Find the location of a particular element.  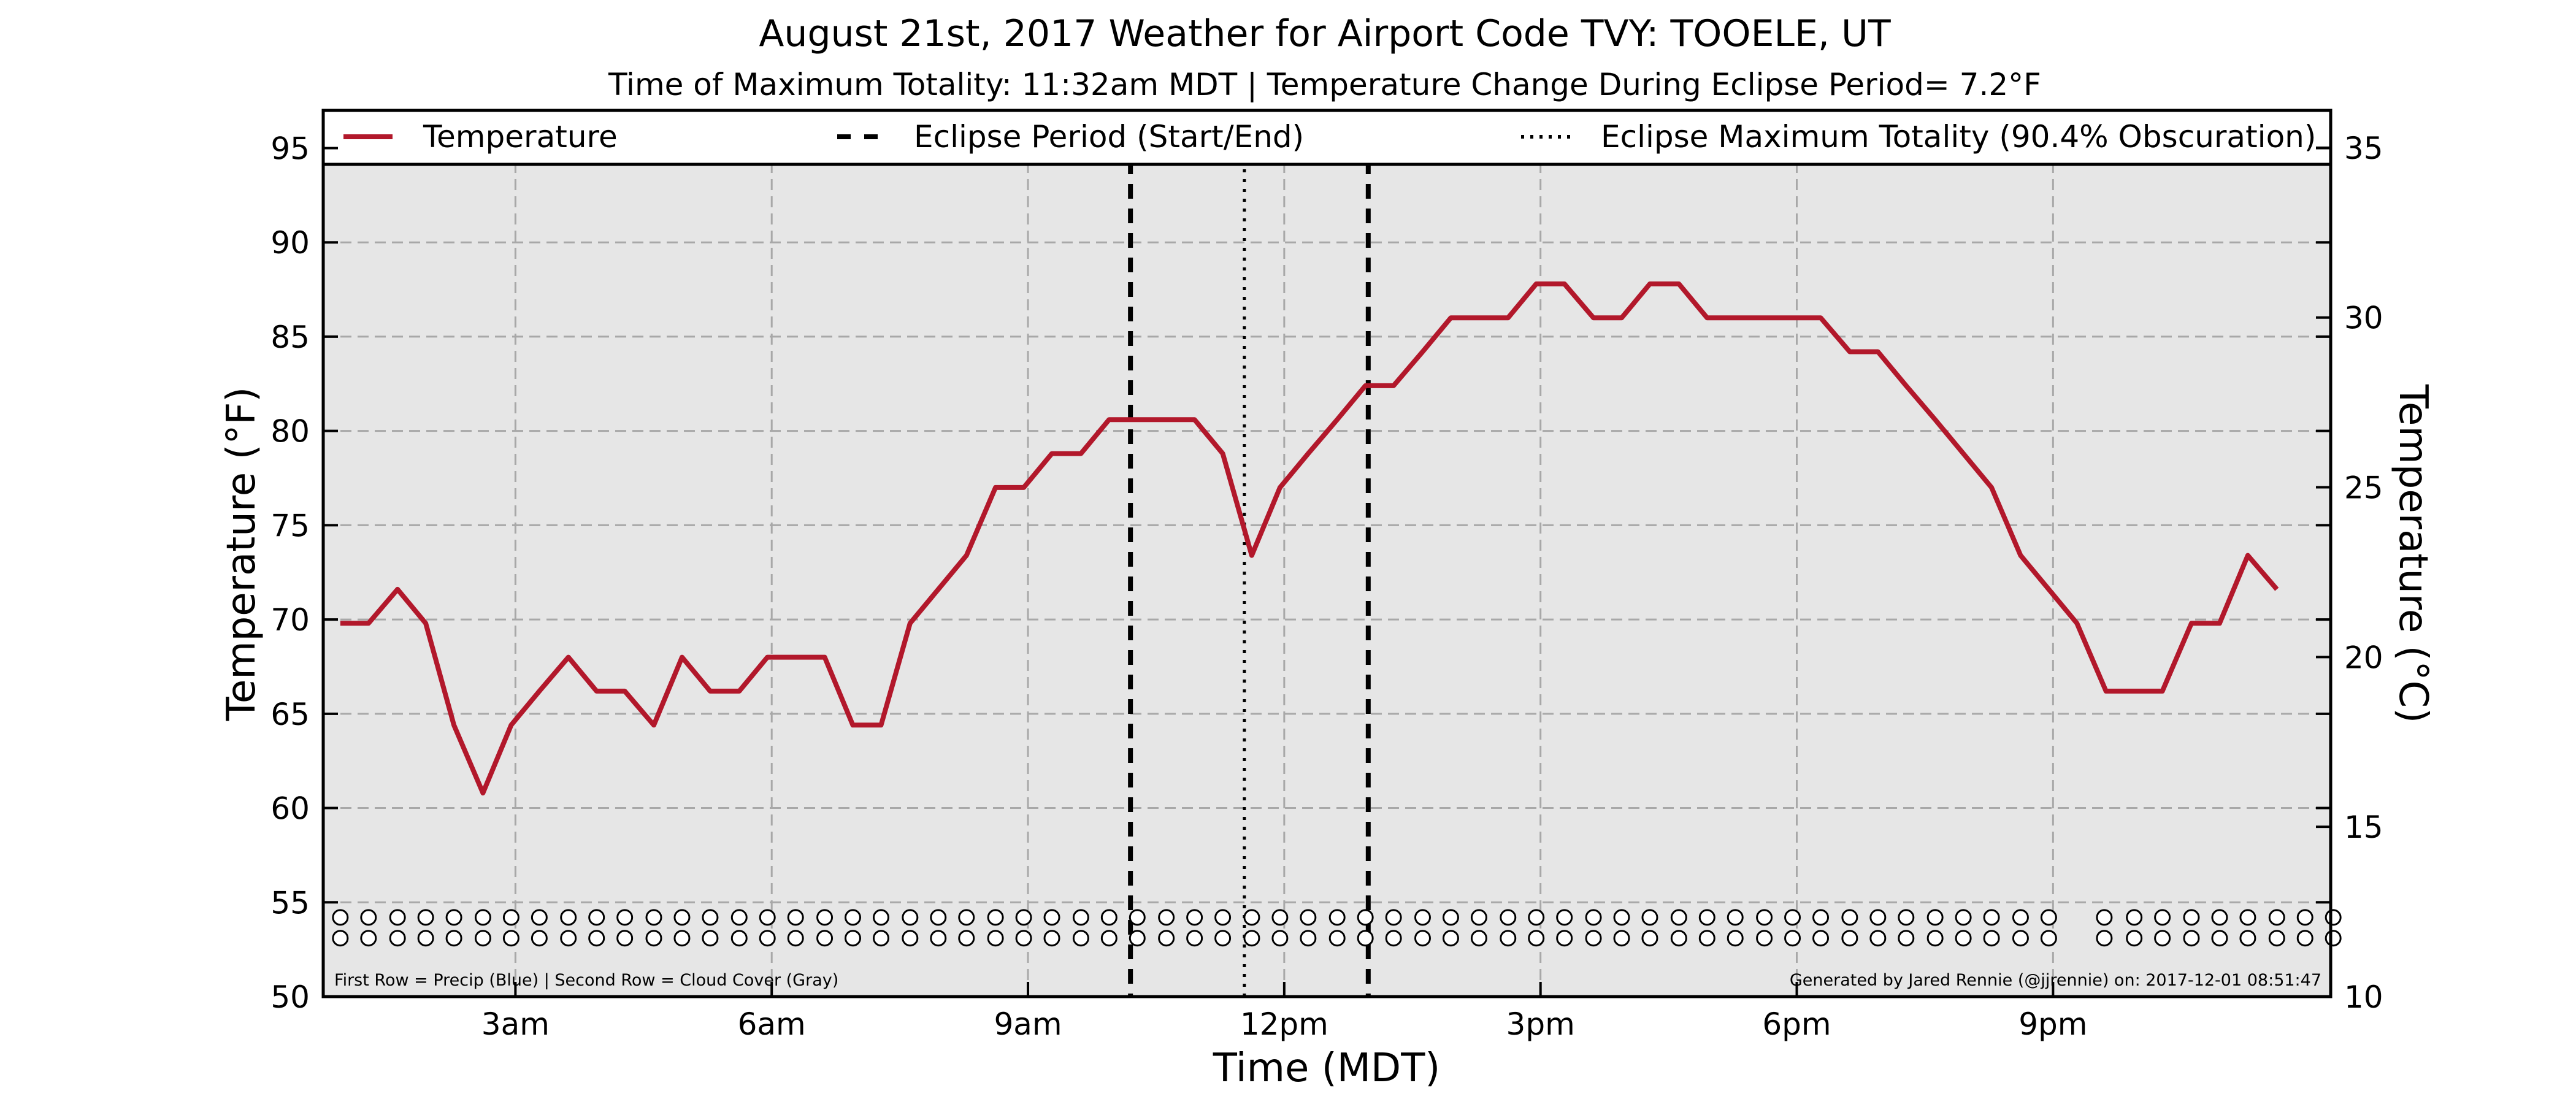

y2-tick-label: 20 is located at coordinates (2363, 657).